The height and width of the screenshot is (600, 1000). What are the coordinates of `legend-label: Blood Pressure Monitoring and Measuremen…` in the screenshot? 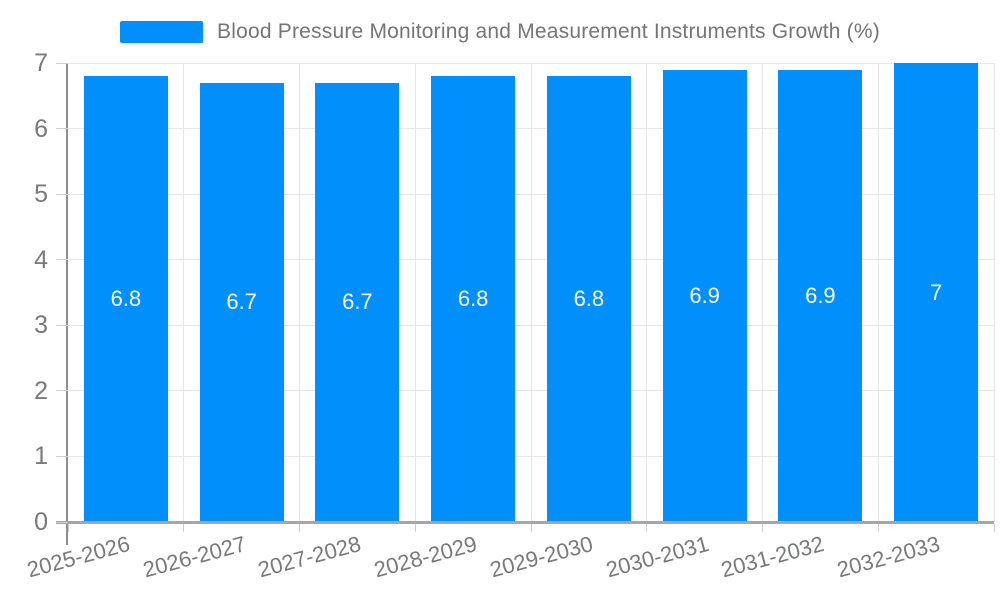 It's located at (548, 31).